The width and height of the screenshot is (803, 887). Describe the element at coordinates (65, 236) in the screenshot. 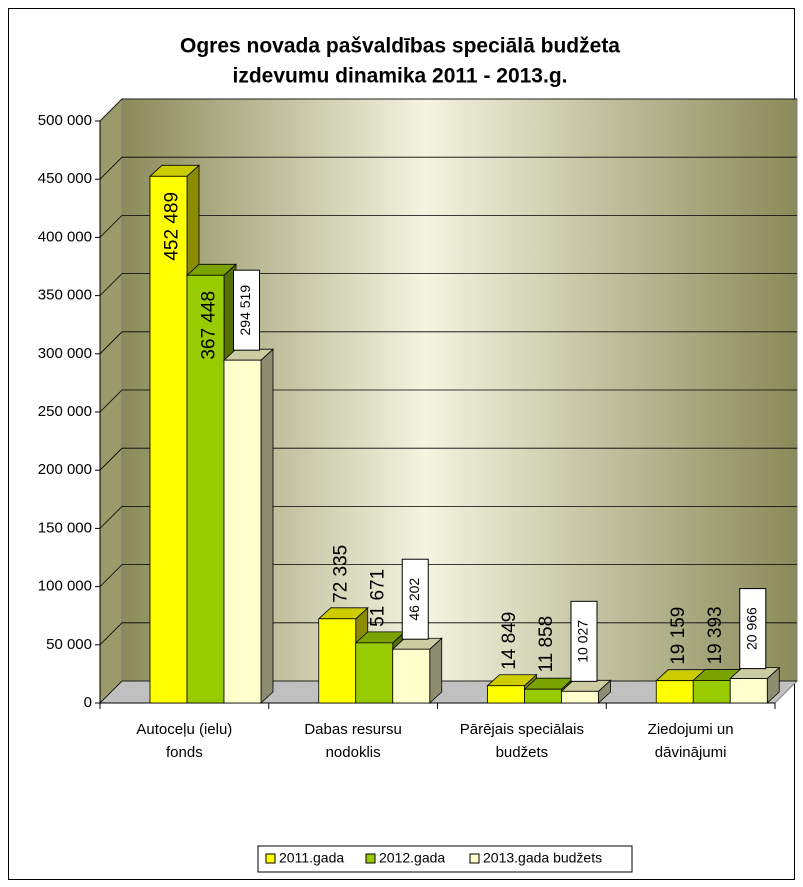

I see `y-tick-label: 400 000` at that location.